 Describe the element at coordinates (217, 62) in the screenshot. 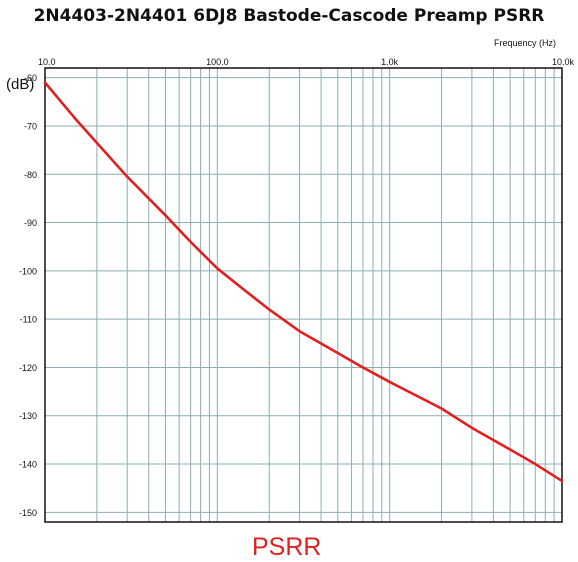

I see `x-tick-label: 100.0` at that location.